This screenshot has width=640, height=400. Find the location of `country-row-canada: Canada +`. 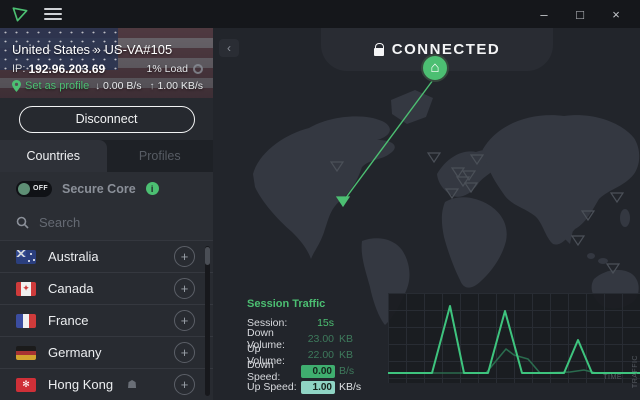

country-row-canada: Canada + is located at coordinates (106, 289).